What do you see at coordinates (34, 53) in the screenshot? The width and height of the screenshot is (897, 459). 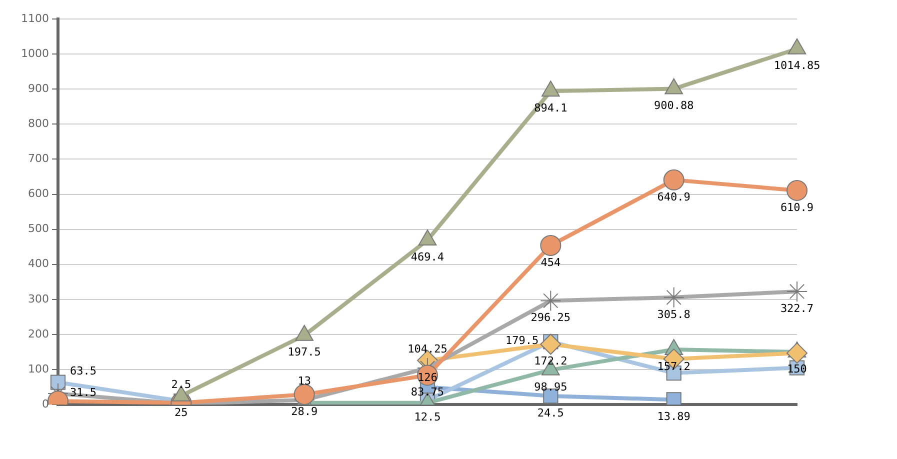 I see `y-tick-label: 1000` at bounding box center [34, 53].